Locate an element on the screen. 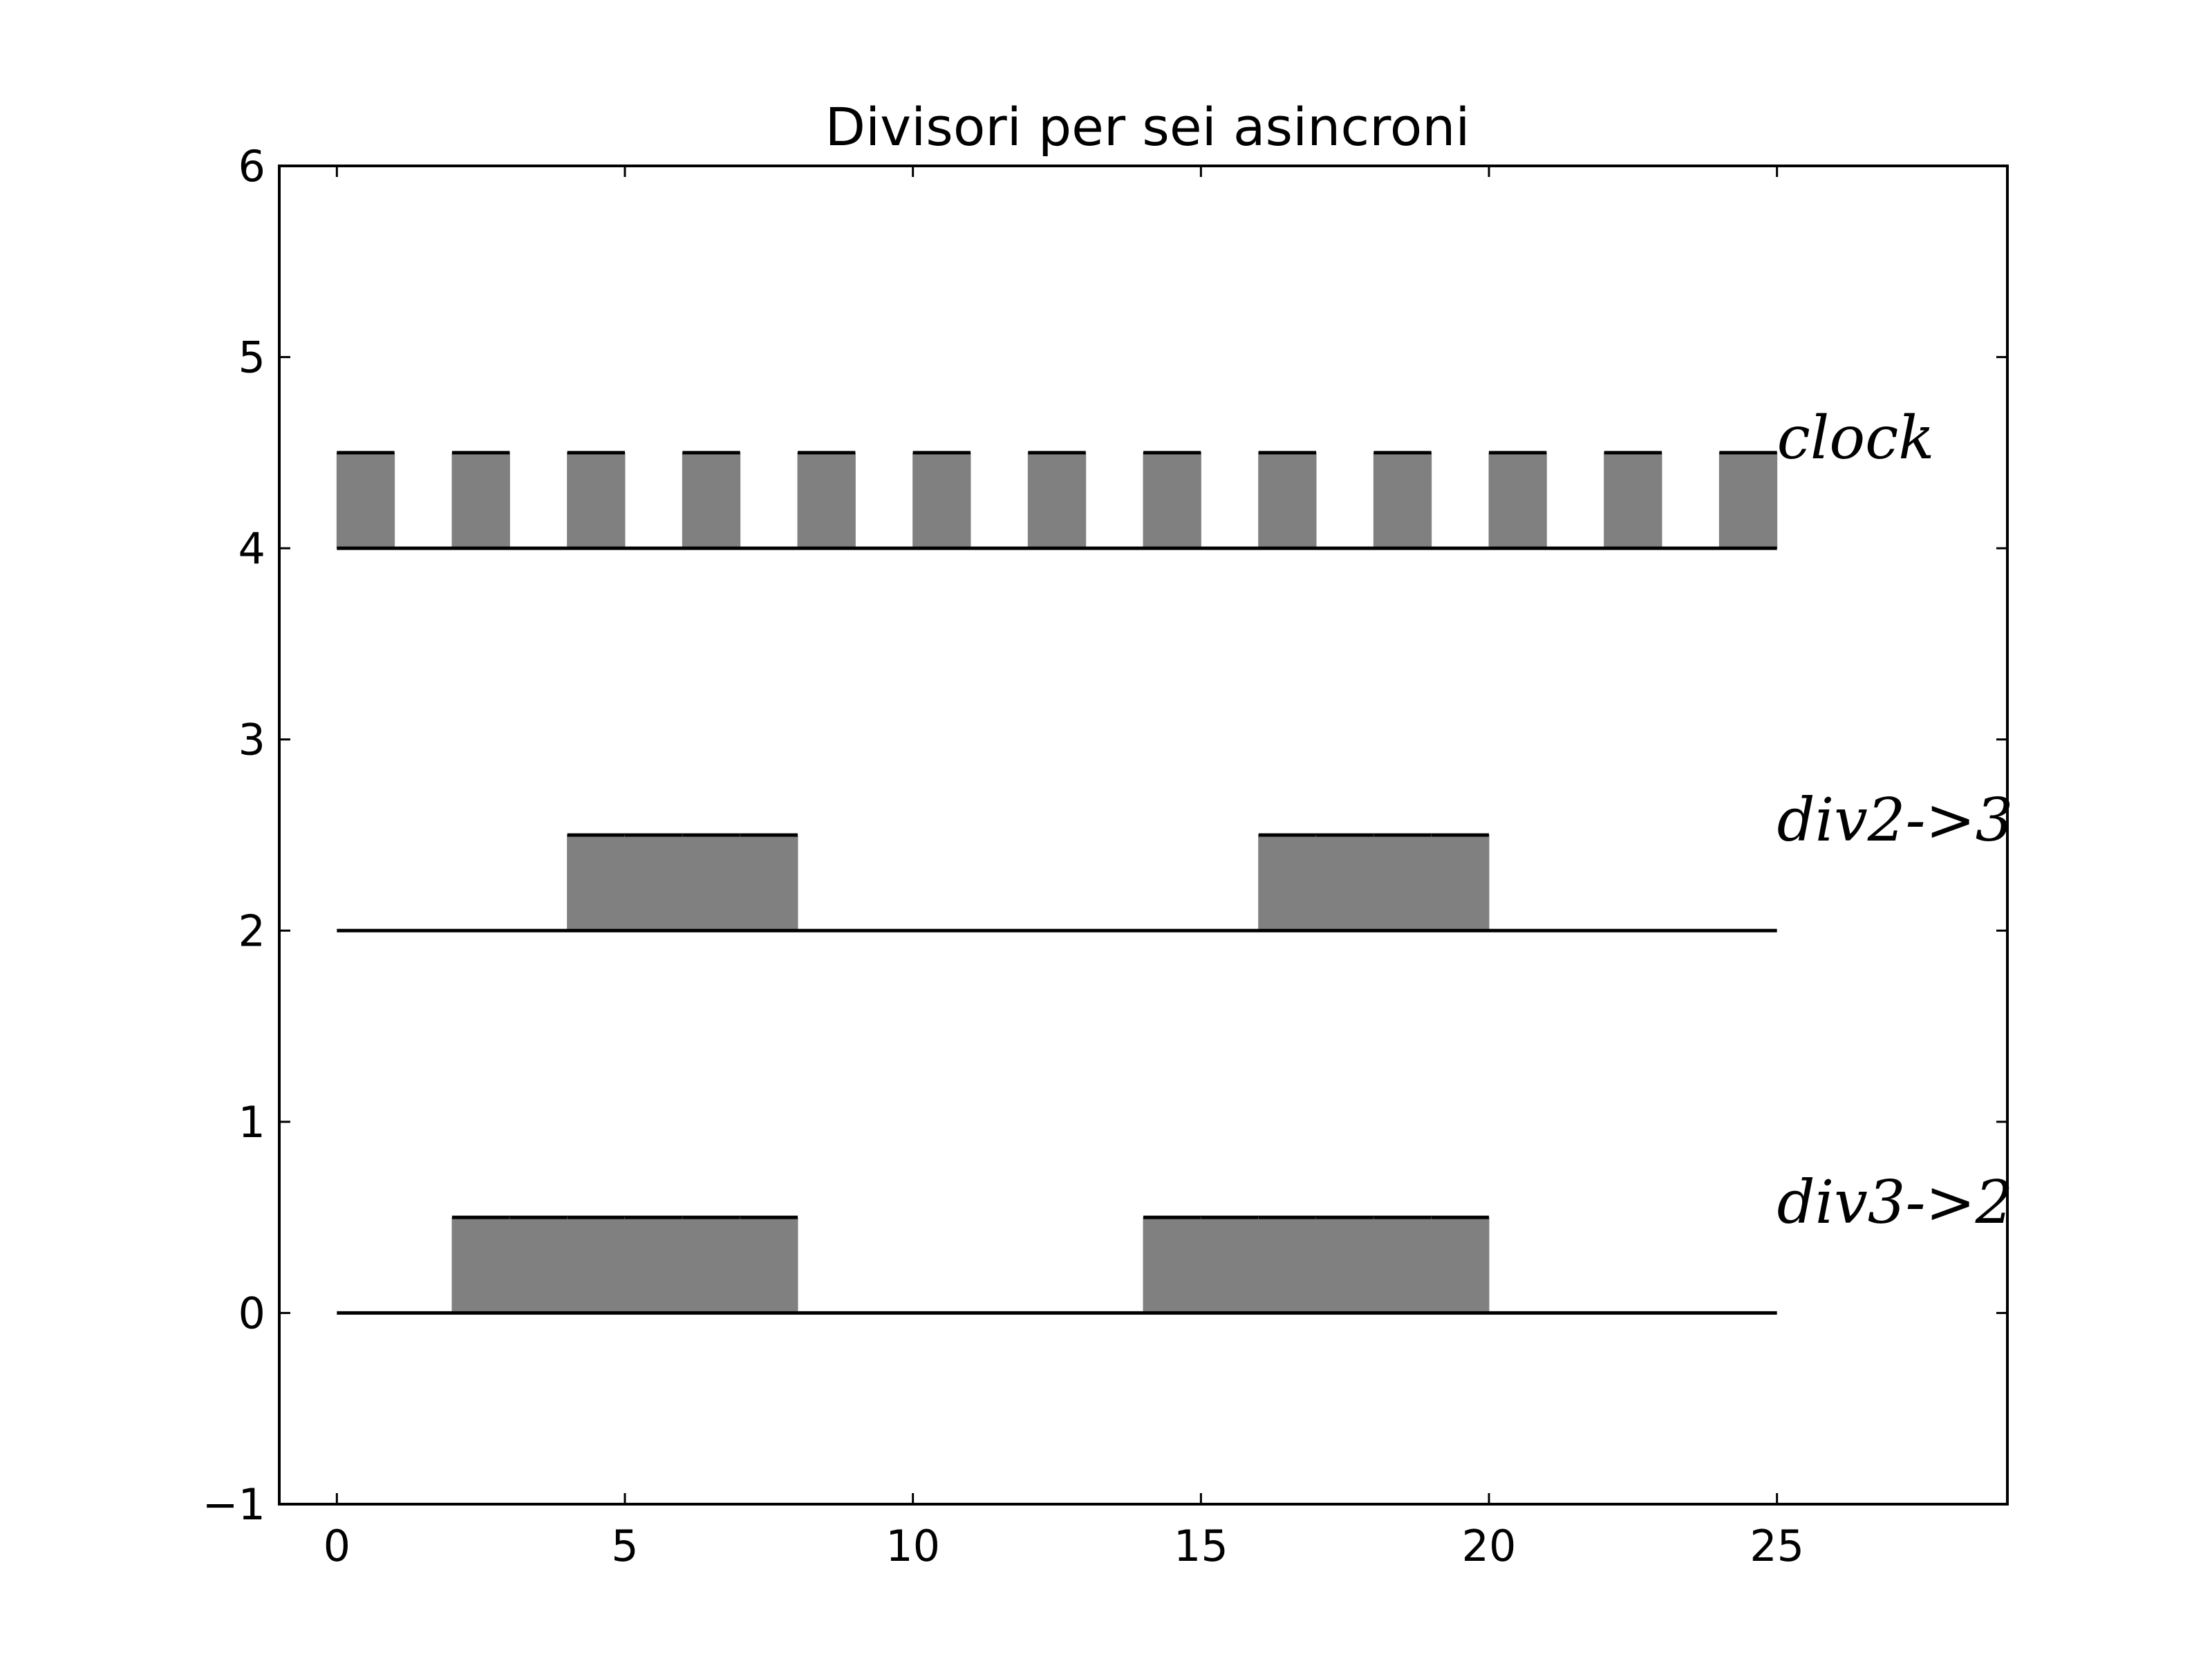 The height and width of the screenshot is (1659, 2212). y-tick-label: 5 is located at coordinates (252, 357).